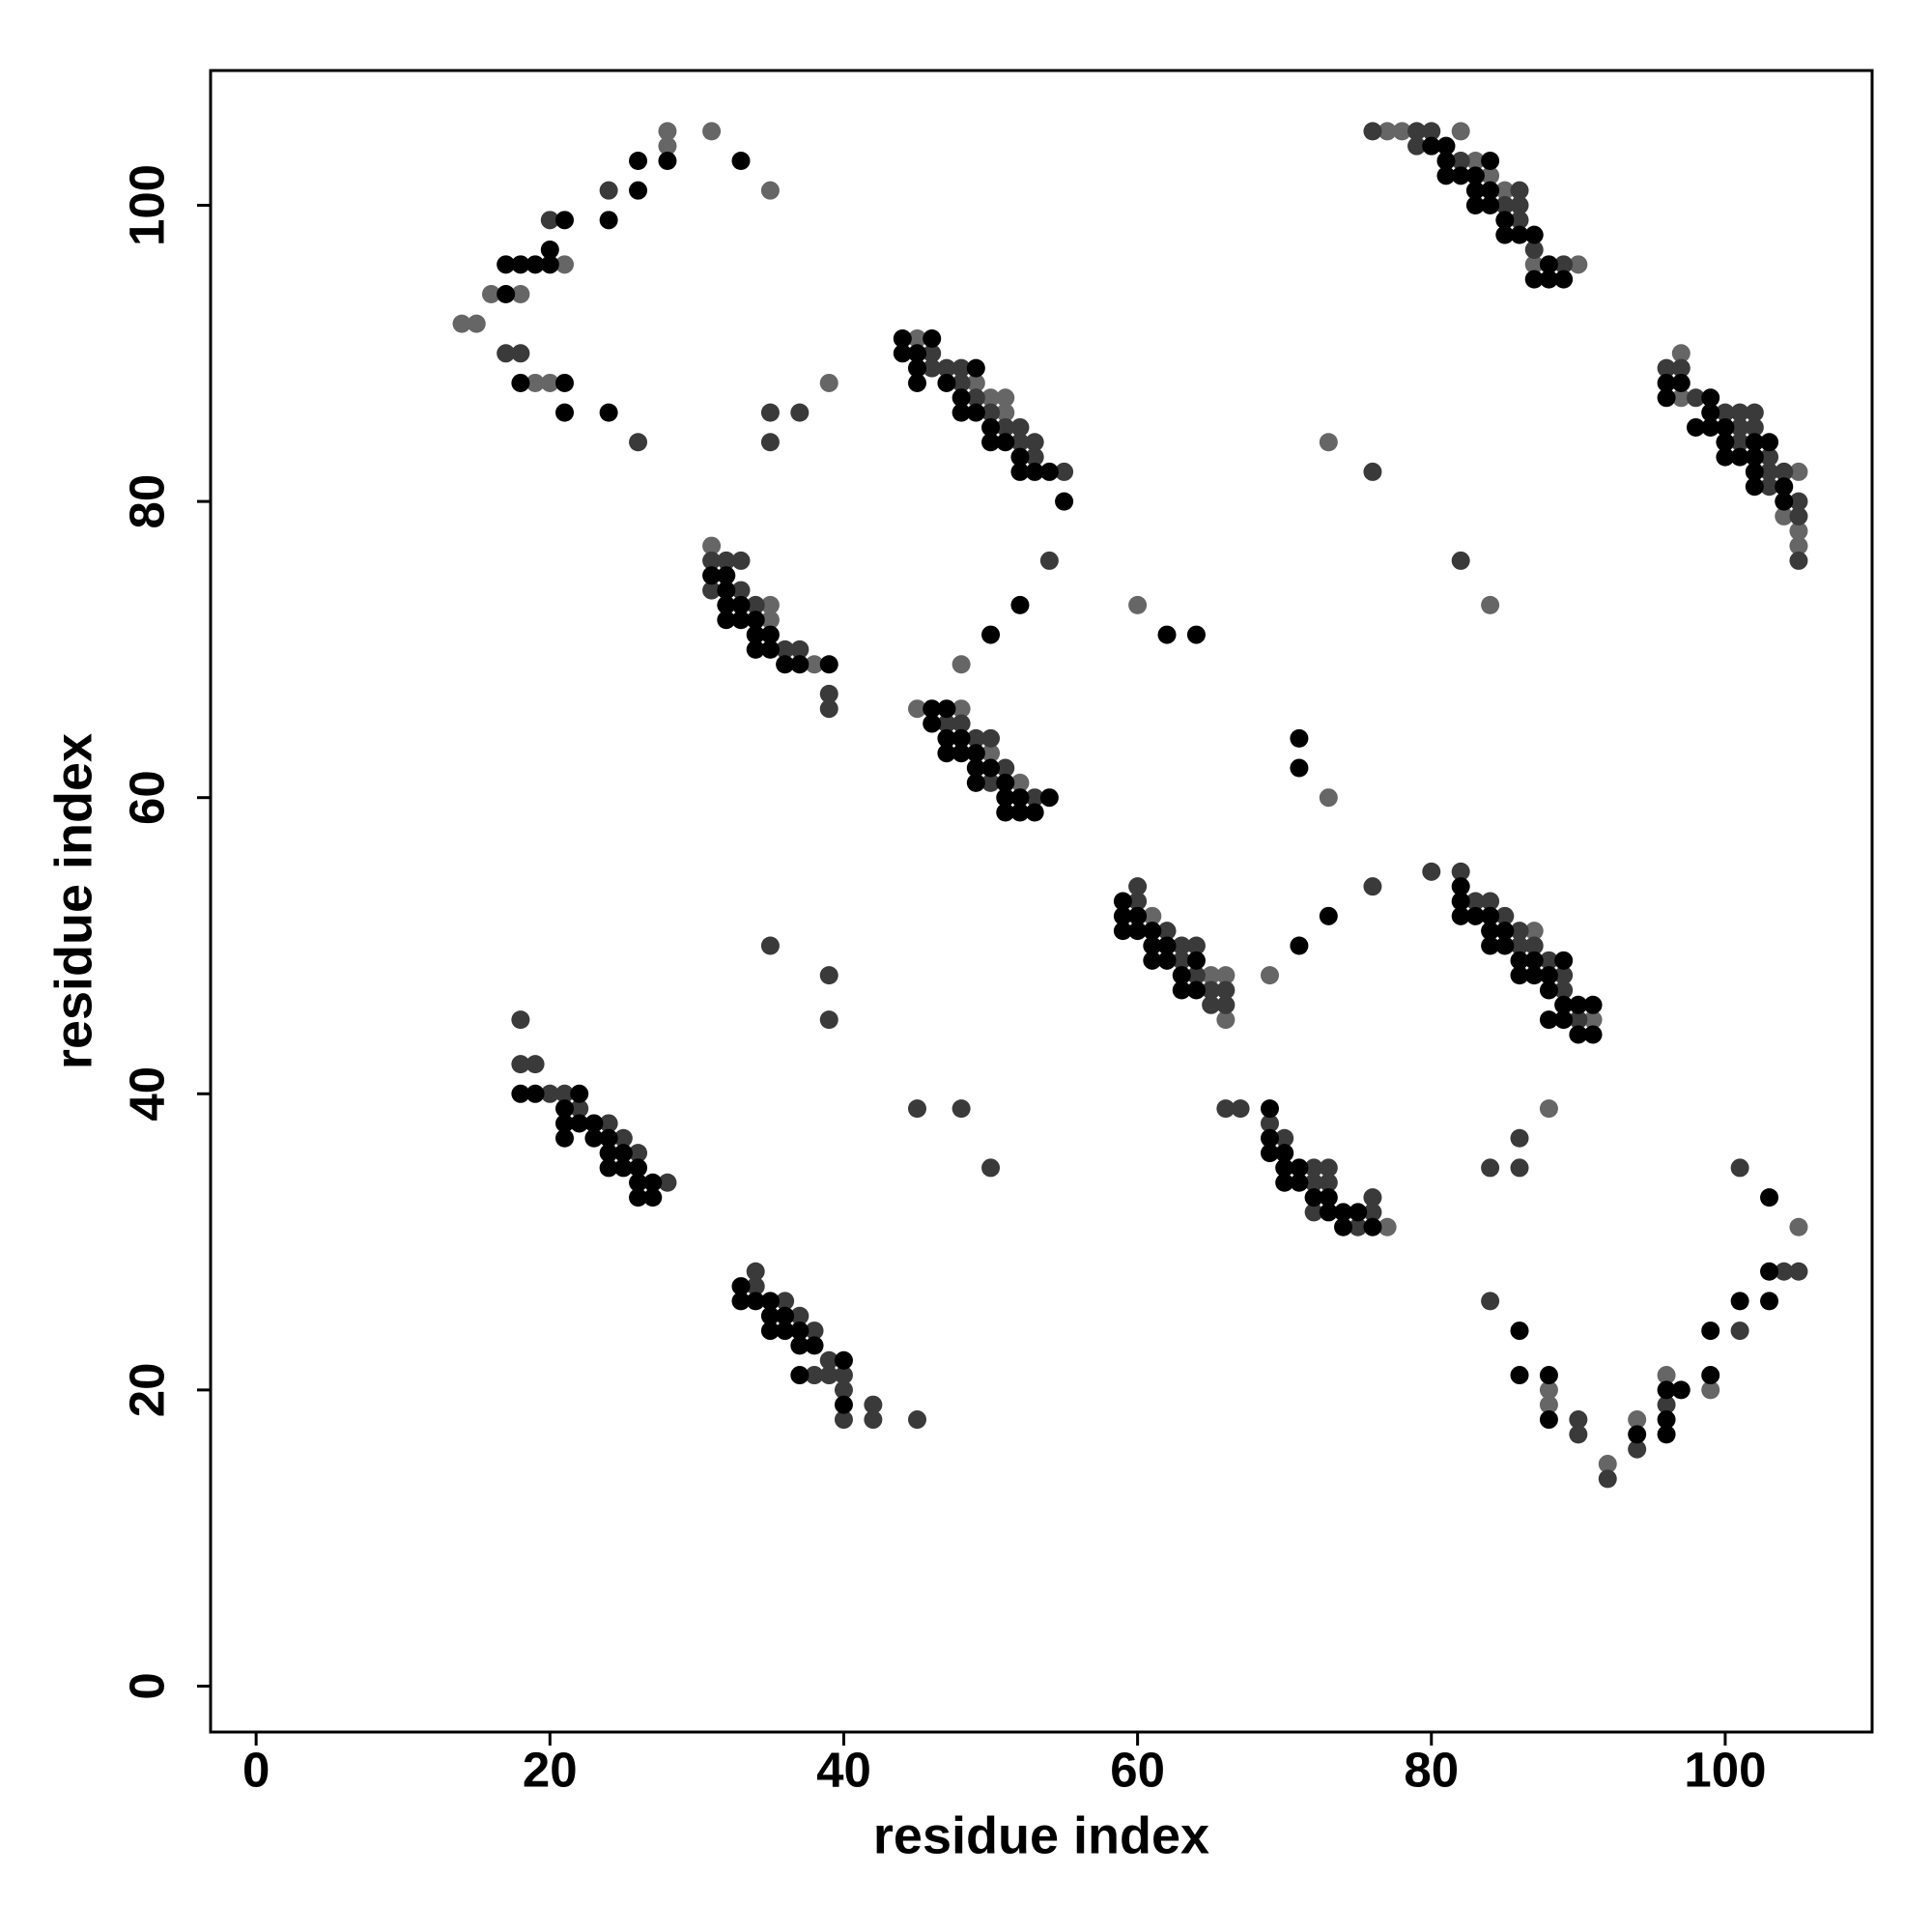  Describe the element at coordinates (146, 1094) in the screenshot. I see `y-tick-label: 40` at that location.